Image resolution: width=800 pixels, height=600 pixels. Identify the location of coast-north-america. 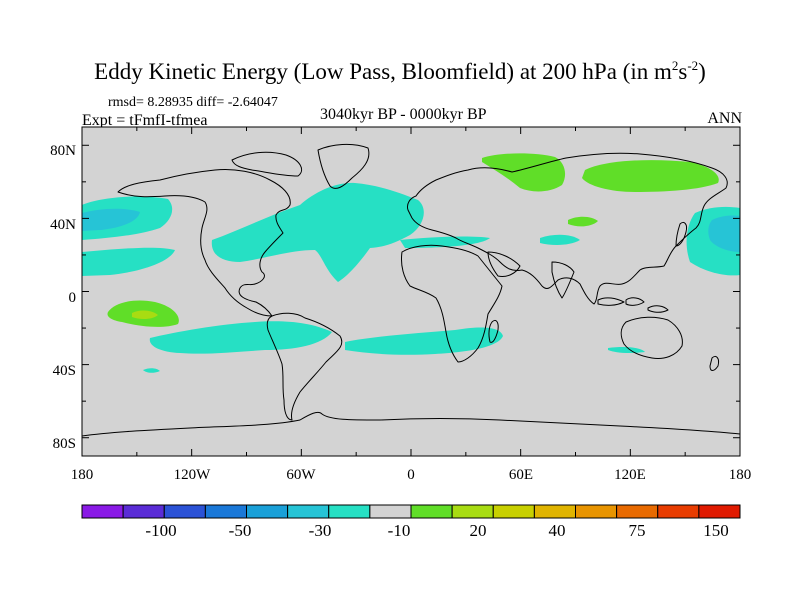
(204, 243).